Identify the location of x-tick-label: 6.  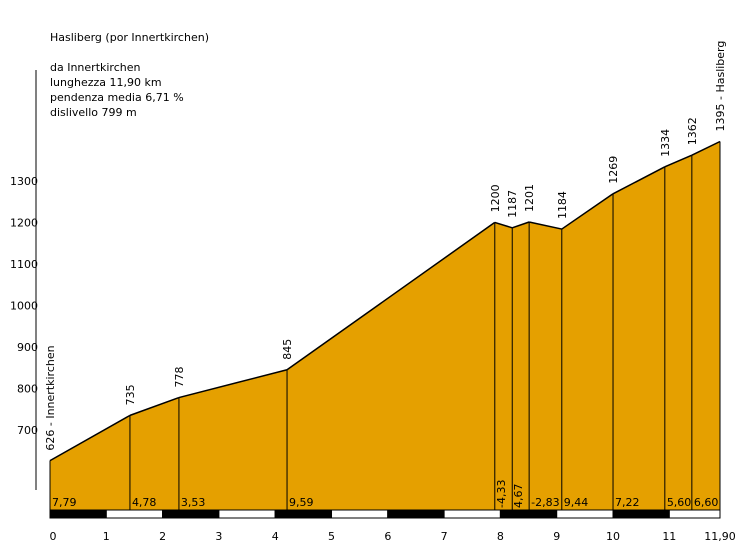
(387, 536).